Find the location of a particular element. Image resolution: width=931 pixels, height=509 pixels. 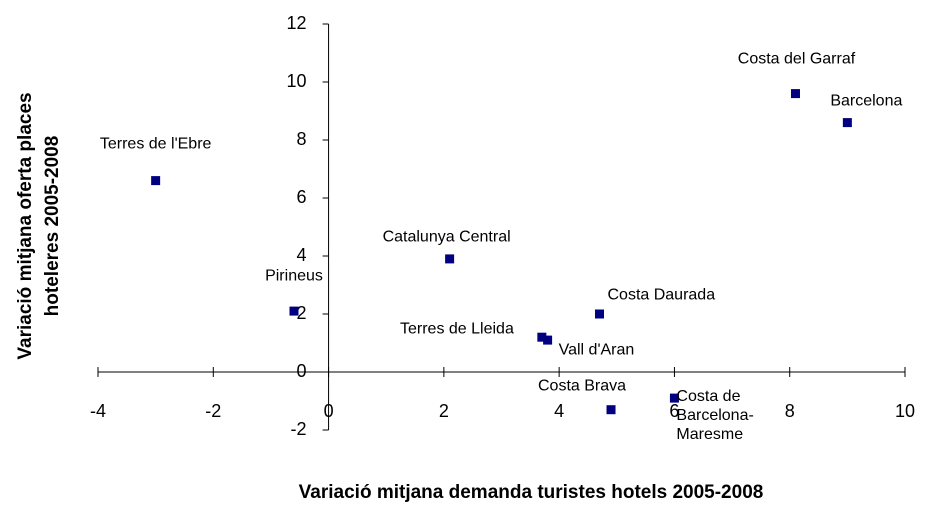

y-axis-title-line: hoteleres 2005-2008 is located at coordinates (52, 226).